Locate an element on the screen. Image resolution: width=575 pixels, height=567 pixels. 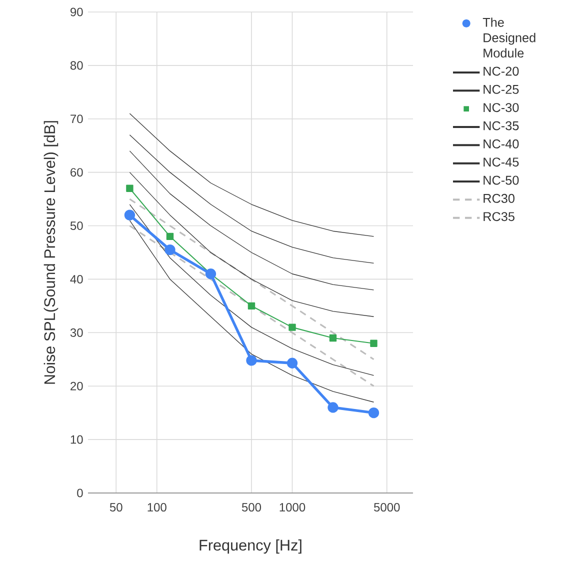
y-tick-label: 70 is located at coordinates (76, 119).